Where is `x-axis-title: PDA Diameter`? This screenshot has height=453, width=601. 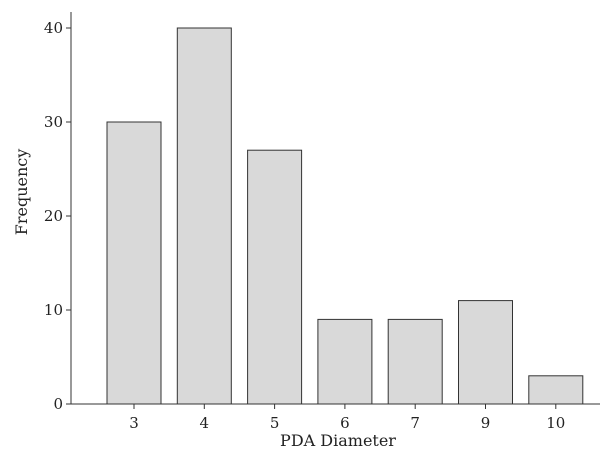 x-axis-title: PDA Diameter is located at coordinates (338, 440).